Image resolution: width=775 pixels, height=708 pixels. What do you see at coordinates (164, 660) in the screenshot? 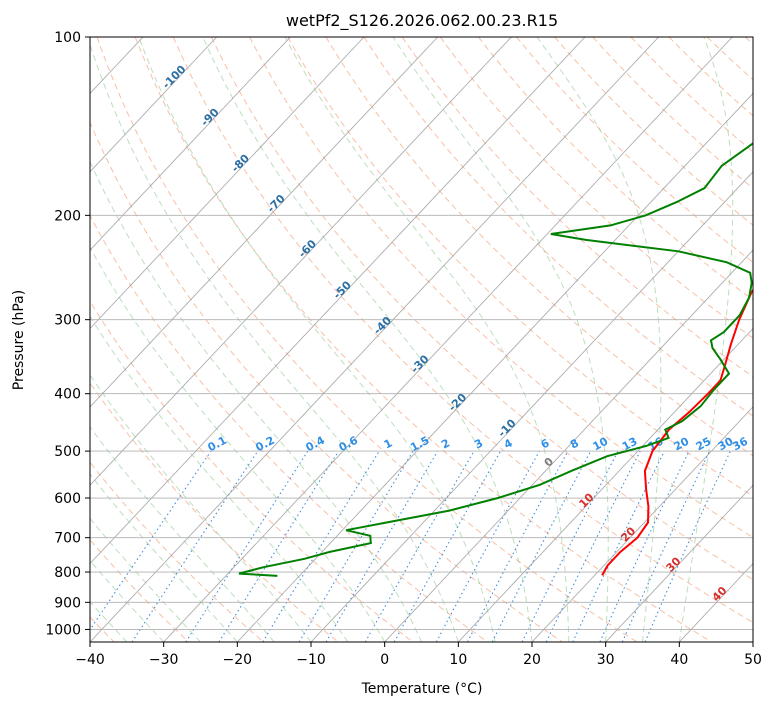
I see `x-tick-label: −30` at bounding box center [164, 660].